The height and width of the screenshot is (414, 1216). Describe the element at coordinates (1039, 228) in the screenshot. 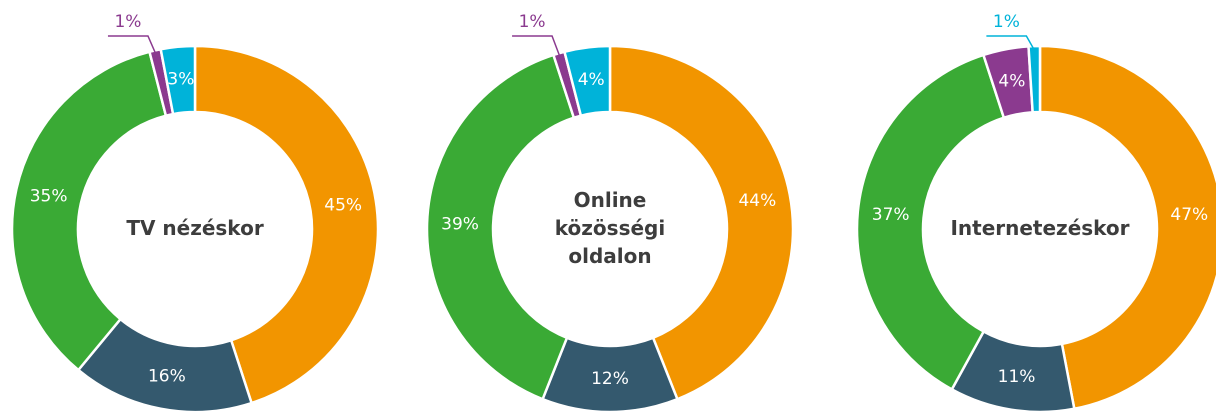

I see `chart-title: Internetezéskor` at that location.